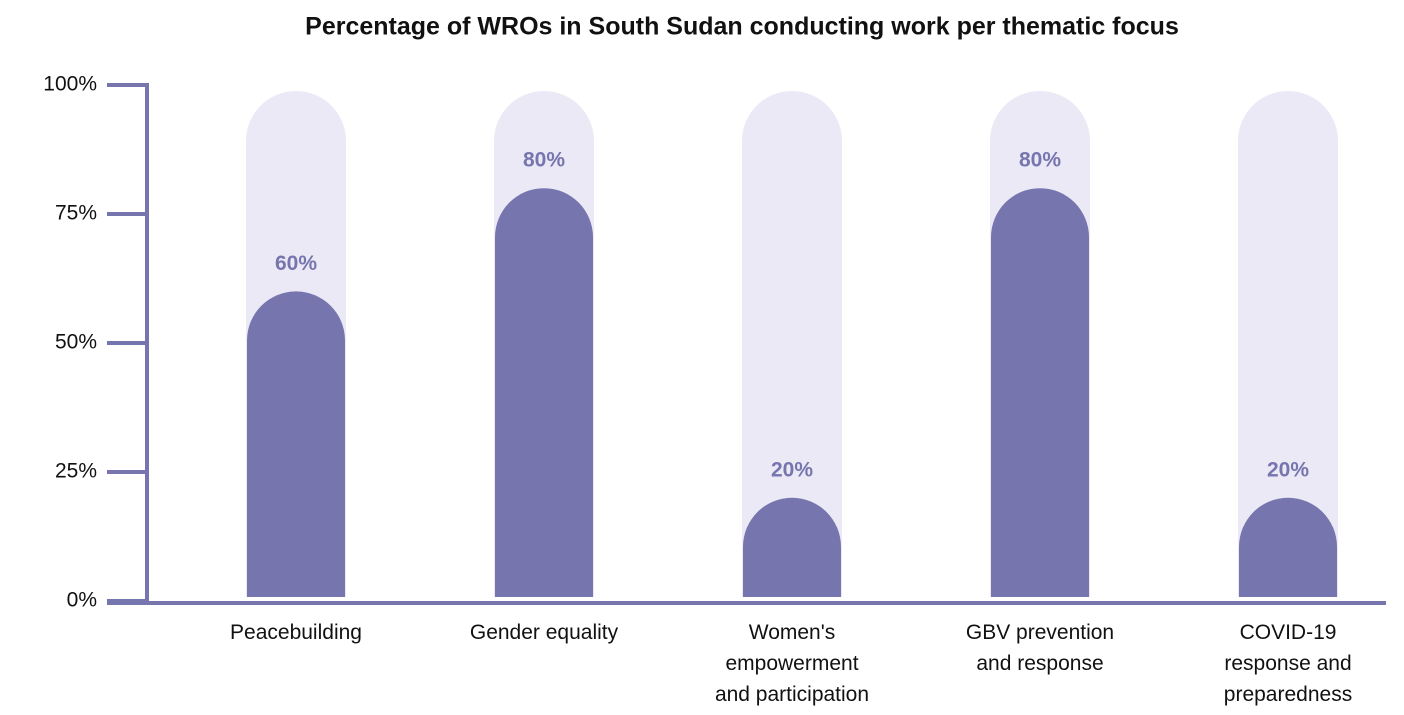 The image size is (1404, 715). I want to click on y-tick-label: 50%, so click(76, 342).